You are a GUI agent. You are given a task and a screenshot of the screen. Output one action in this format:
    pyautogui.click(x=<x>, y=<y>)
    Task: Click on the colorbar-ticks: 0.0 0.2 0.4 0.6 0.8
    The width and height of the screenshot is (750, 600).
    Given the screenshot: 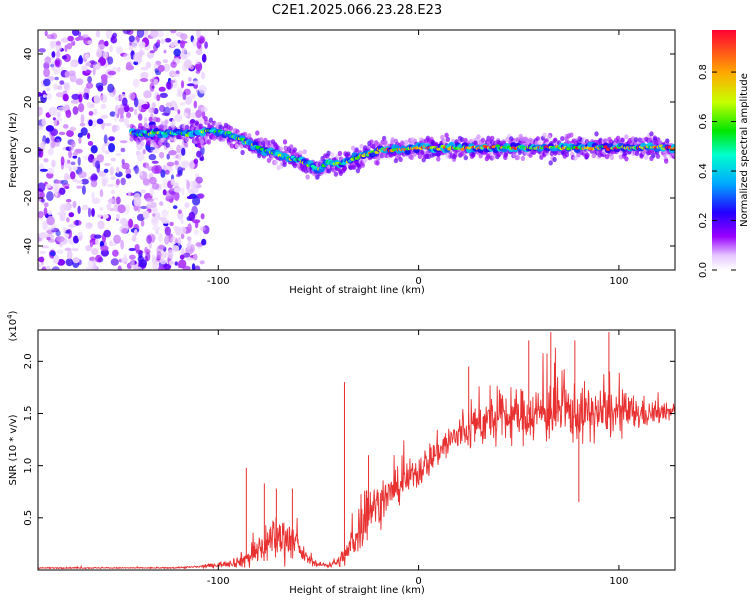 What is the action you would take?
    pyautogui.click(x=717, y=171)
    